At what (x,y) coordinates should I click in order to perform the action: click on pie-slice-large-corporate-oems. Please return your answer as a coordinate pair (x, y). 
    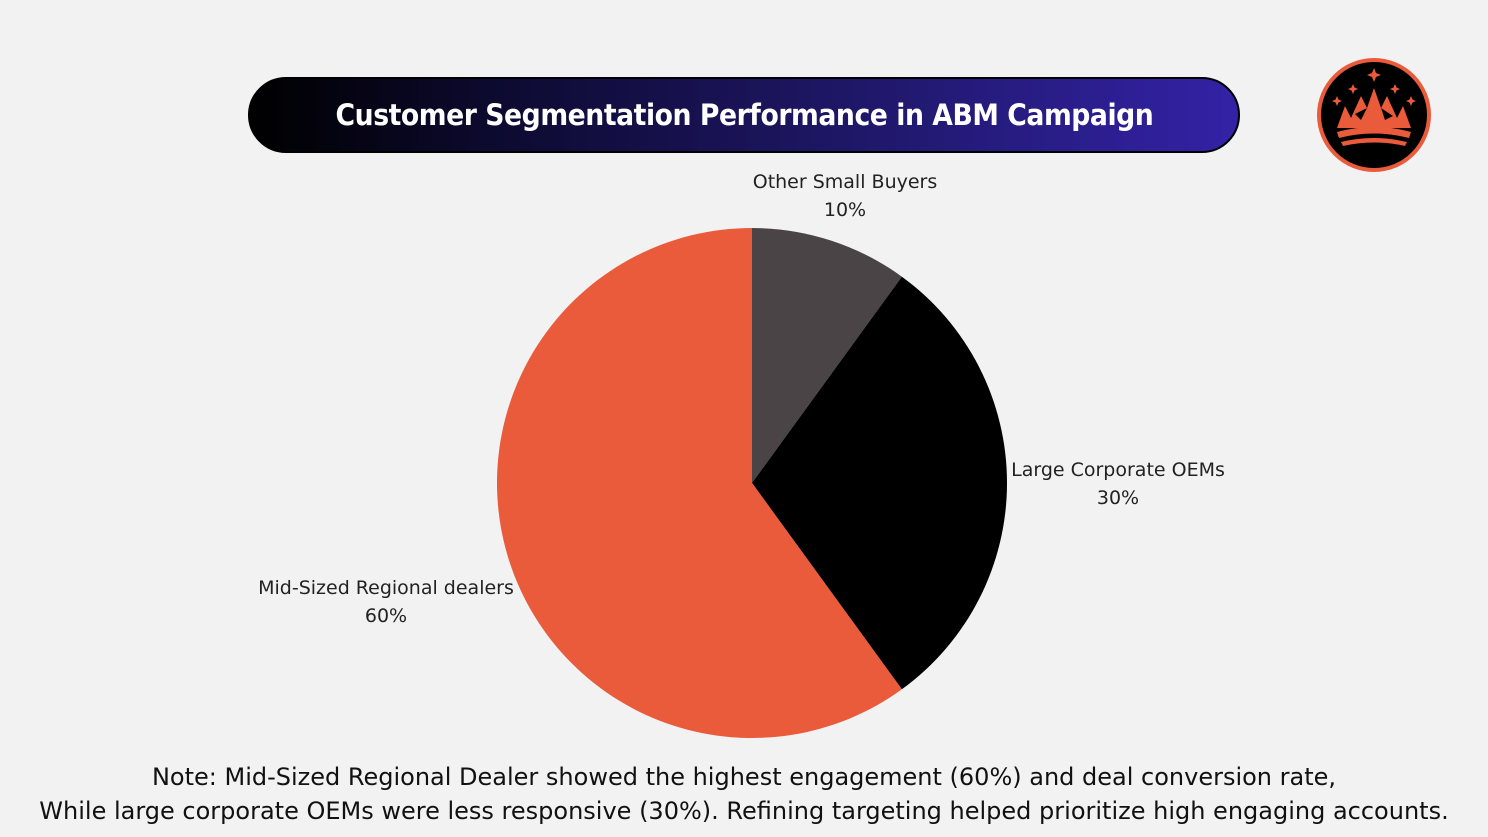
    Looking at the image, I should click on (880, 483).